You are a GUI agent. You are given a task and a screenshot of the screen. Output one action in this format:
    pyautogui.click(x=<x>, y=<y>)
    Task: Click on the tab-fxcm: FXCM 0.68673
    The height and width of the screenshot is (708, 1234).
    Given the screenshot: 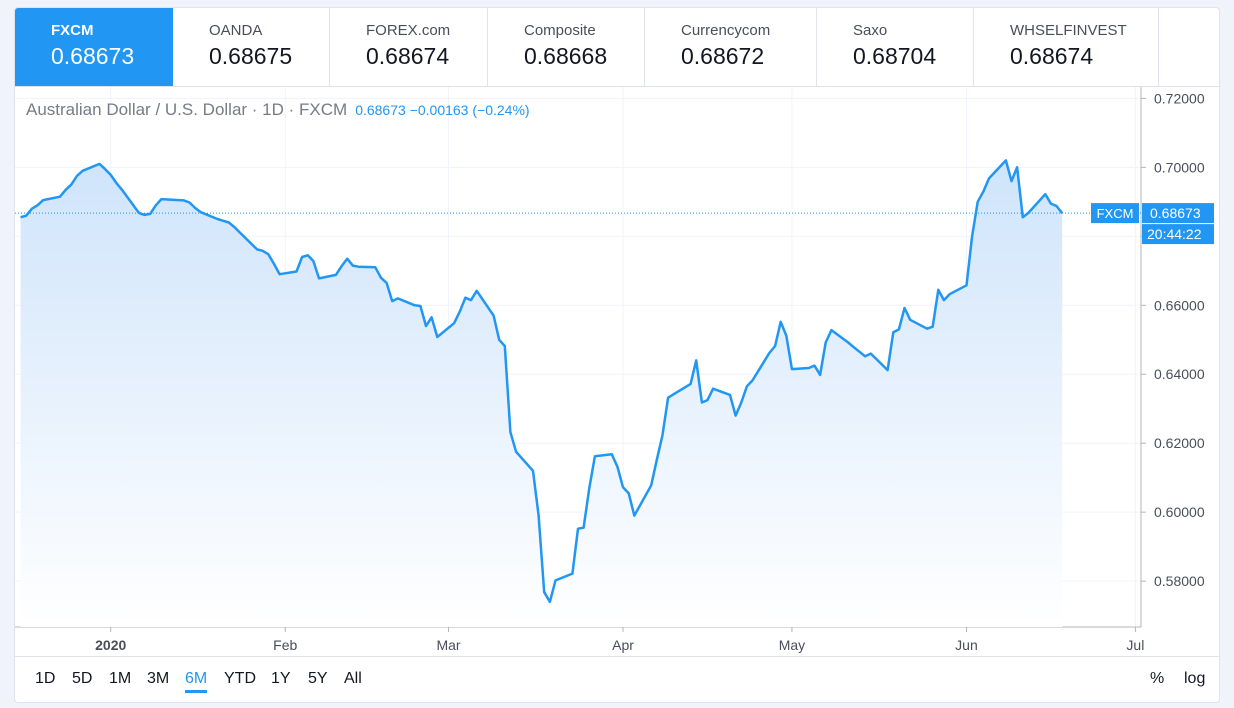 What is the action you would take?
    pyautogui.click(x=94, y=47)
    